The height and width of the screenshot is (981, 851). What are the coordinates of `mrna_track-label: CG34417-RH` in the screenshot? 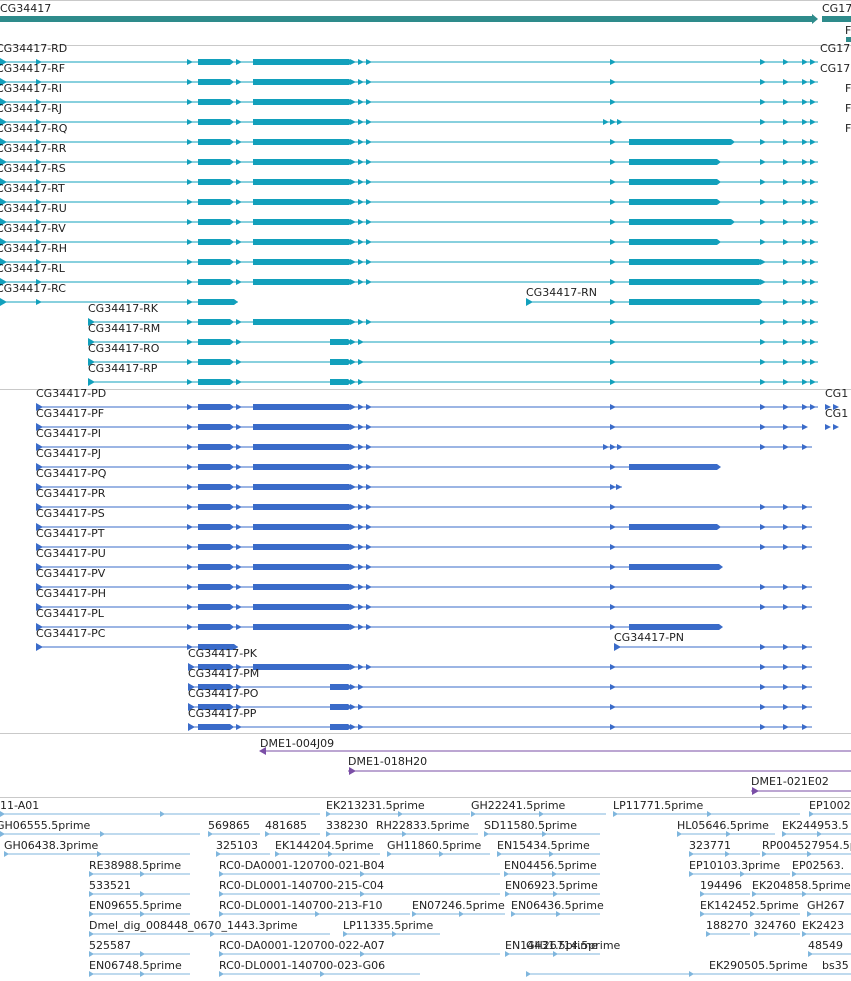 It's located at (34, 248).